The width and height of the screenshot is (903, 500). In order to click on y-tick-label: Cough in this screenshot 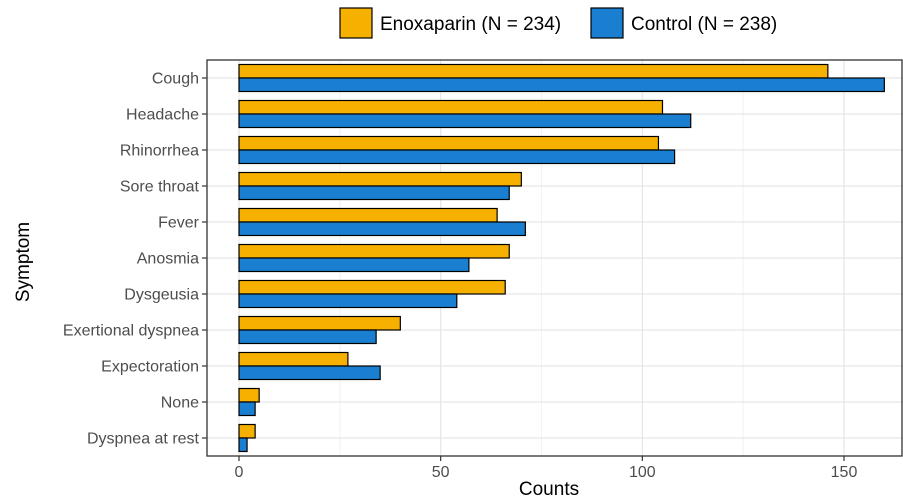, I will do `click(175, 79)`.